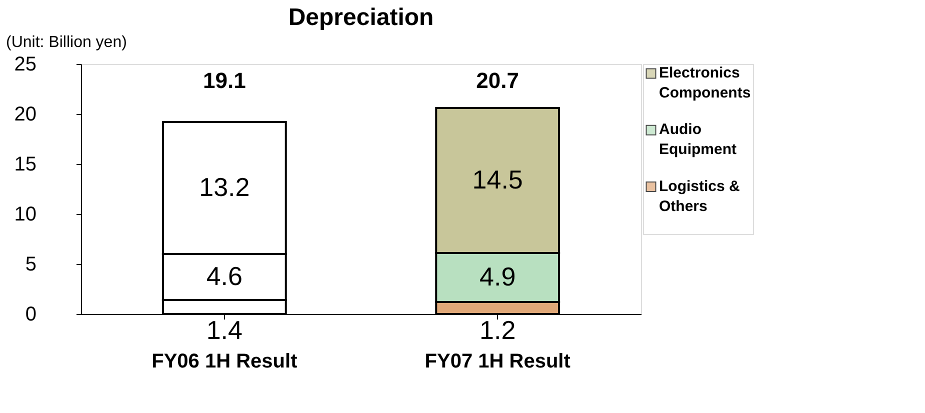  I want to click on y-tick-label: 25, so click(25, 65).